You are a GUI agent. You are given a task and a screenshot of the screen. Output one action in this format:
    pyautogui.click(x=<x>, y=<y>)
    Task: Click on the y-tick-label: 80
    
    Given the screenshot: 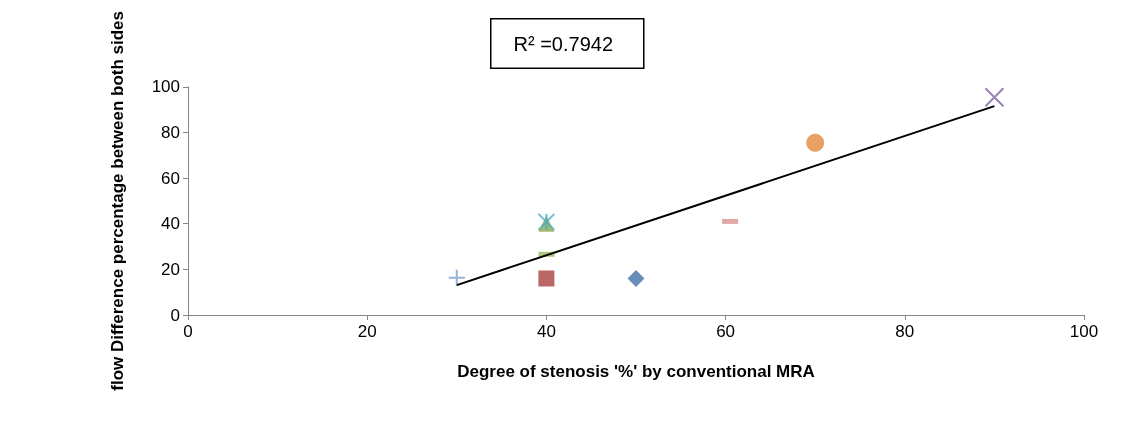 What is the action you would take?
    pyautogui.click(x=170, y=132)
    